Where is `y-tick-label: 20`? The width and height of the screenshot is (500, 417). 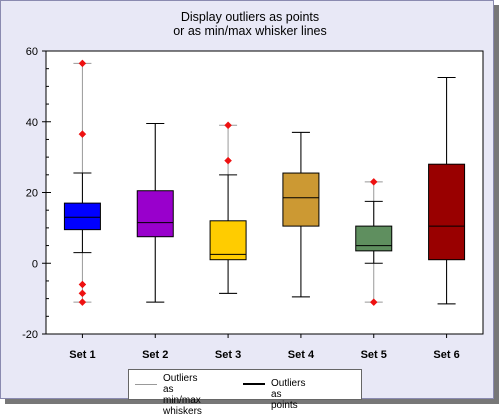
y-tick-label: 20 is located at coordinates (32, 194).